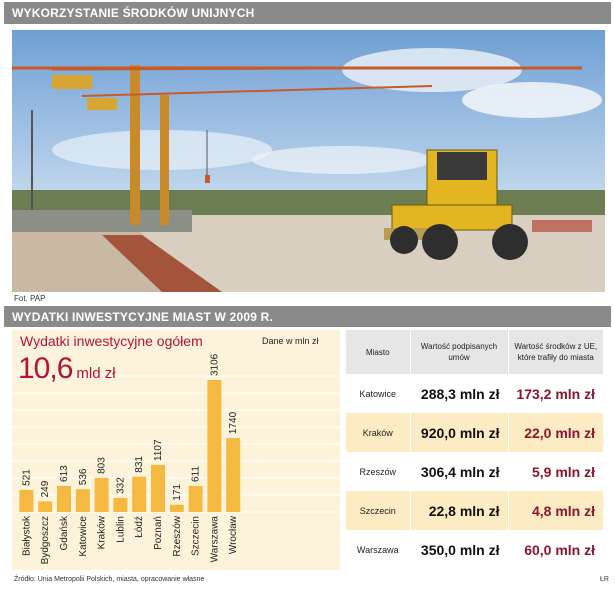 This screenshot has width=615, height=598. I want to click on bar-value-label: 536, so click(83, 476).